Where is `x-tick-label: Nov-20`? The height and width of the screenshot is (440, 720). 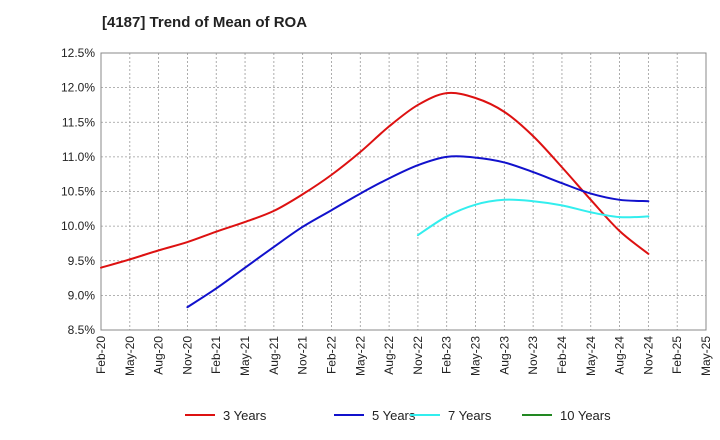
x-tick-label: Nov-20 is located at coordinates (187, 355).